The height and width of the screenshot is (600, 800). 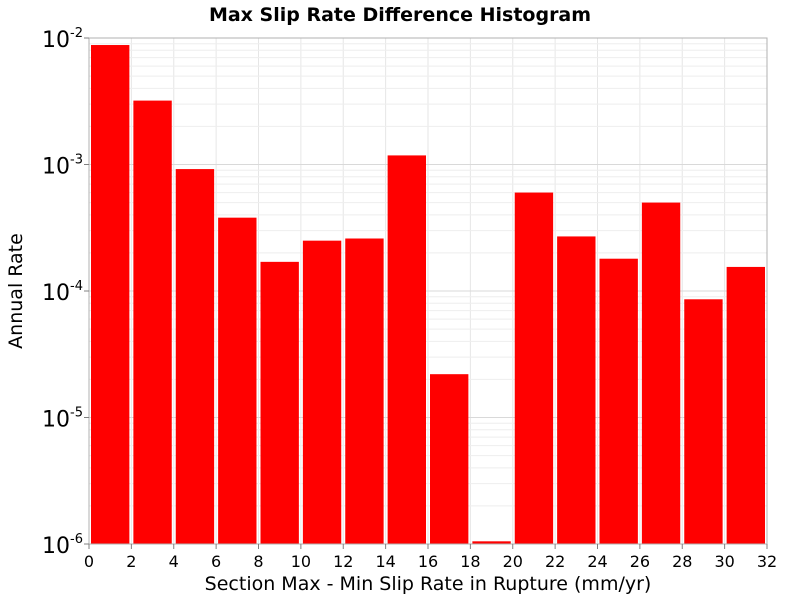 What do you see at coordinates (62, 419) in the screenshot?
I see `y-tick-label: 10⁻⁵` at bounding box center [62, 419].